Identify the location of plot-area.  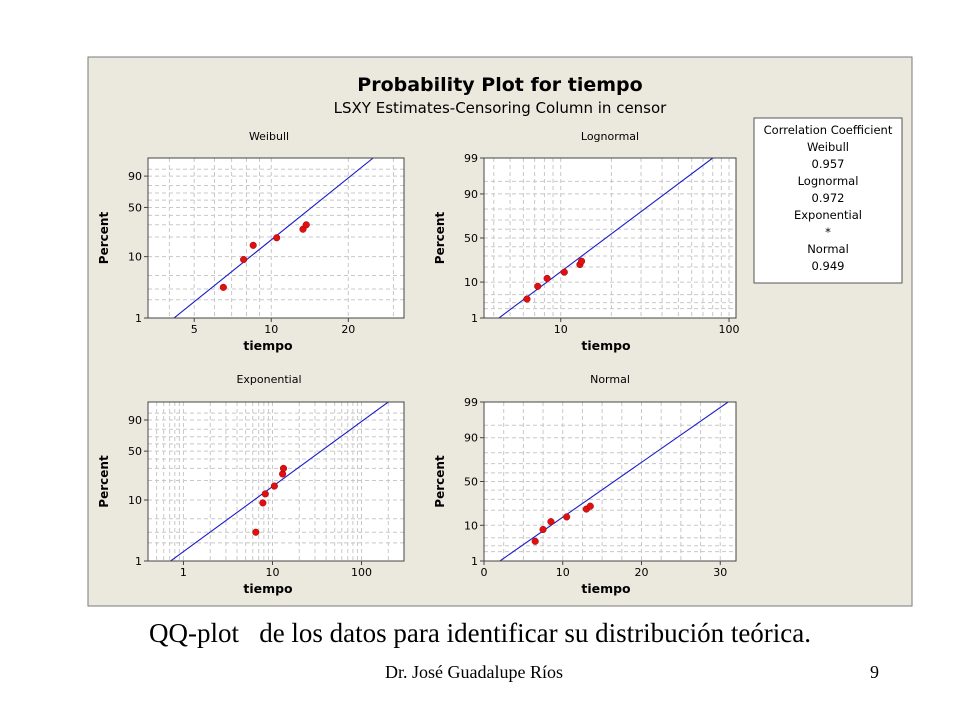
(276, 481).